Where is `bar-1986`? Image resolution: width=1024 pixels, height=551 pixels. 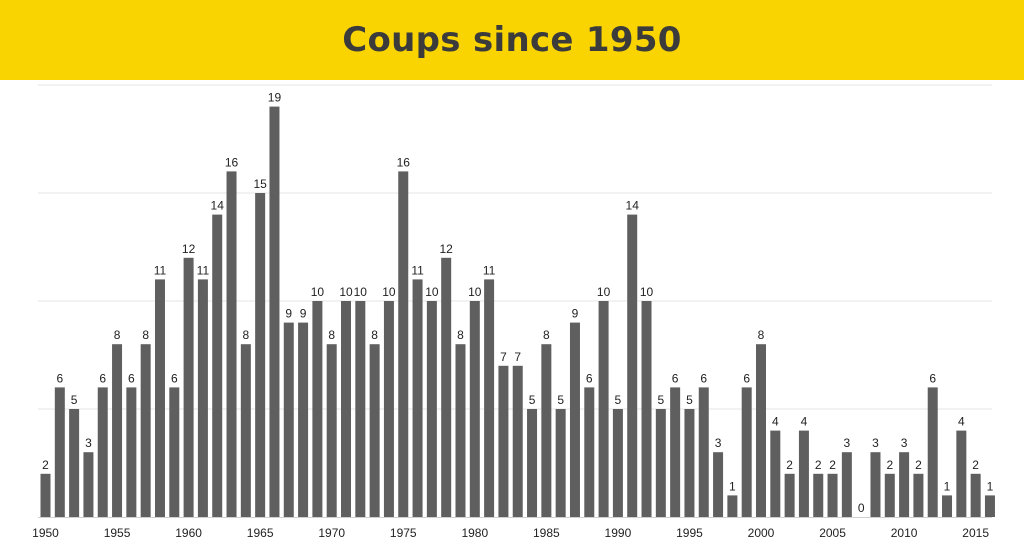
bar-1986 is located at coordinates (560, 463).